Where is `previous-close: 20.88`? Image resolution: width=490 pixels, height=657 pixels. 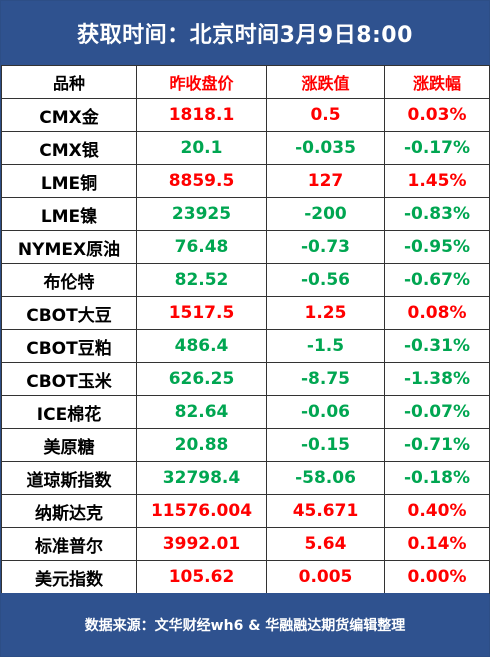
previous-close: 20.88 is located at coordinates (201, 445).